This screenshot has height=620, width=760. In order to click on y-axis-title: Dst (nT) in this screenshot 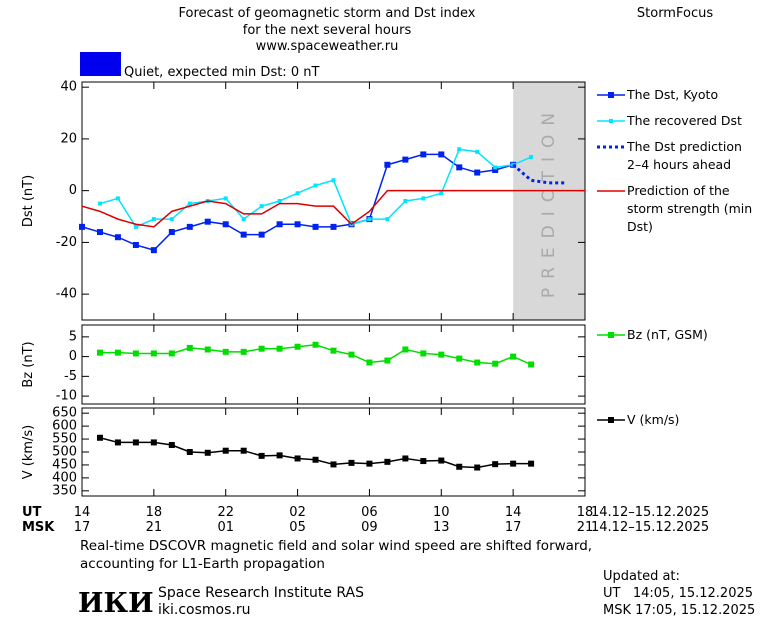, I will do `click(28, 201)`.